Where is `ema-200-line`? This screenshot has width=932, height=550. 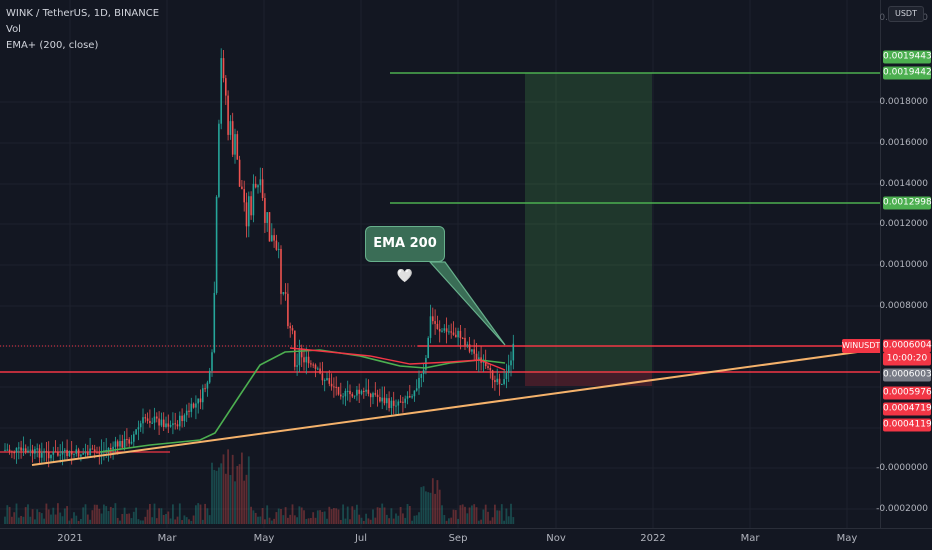 ema-200-line is located at coordinates (302, 401).